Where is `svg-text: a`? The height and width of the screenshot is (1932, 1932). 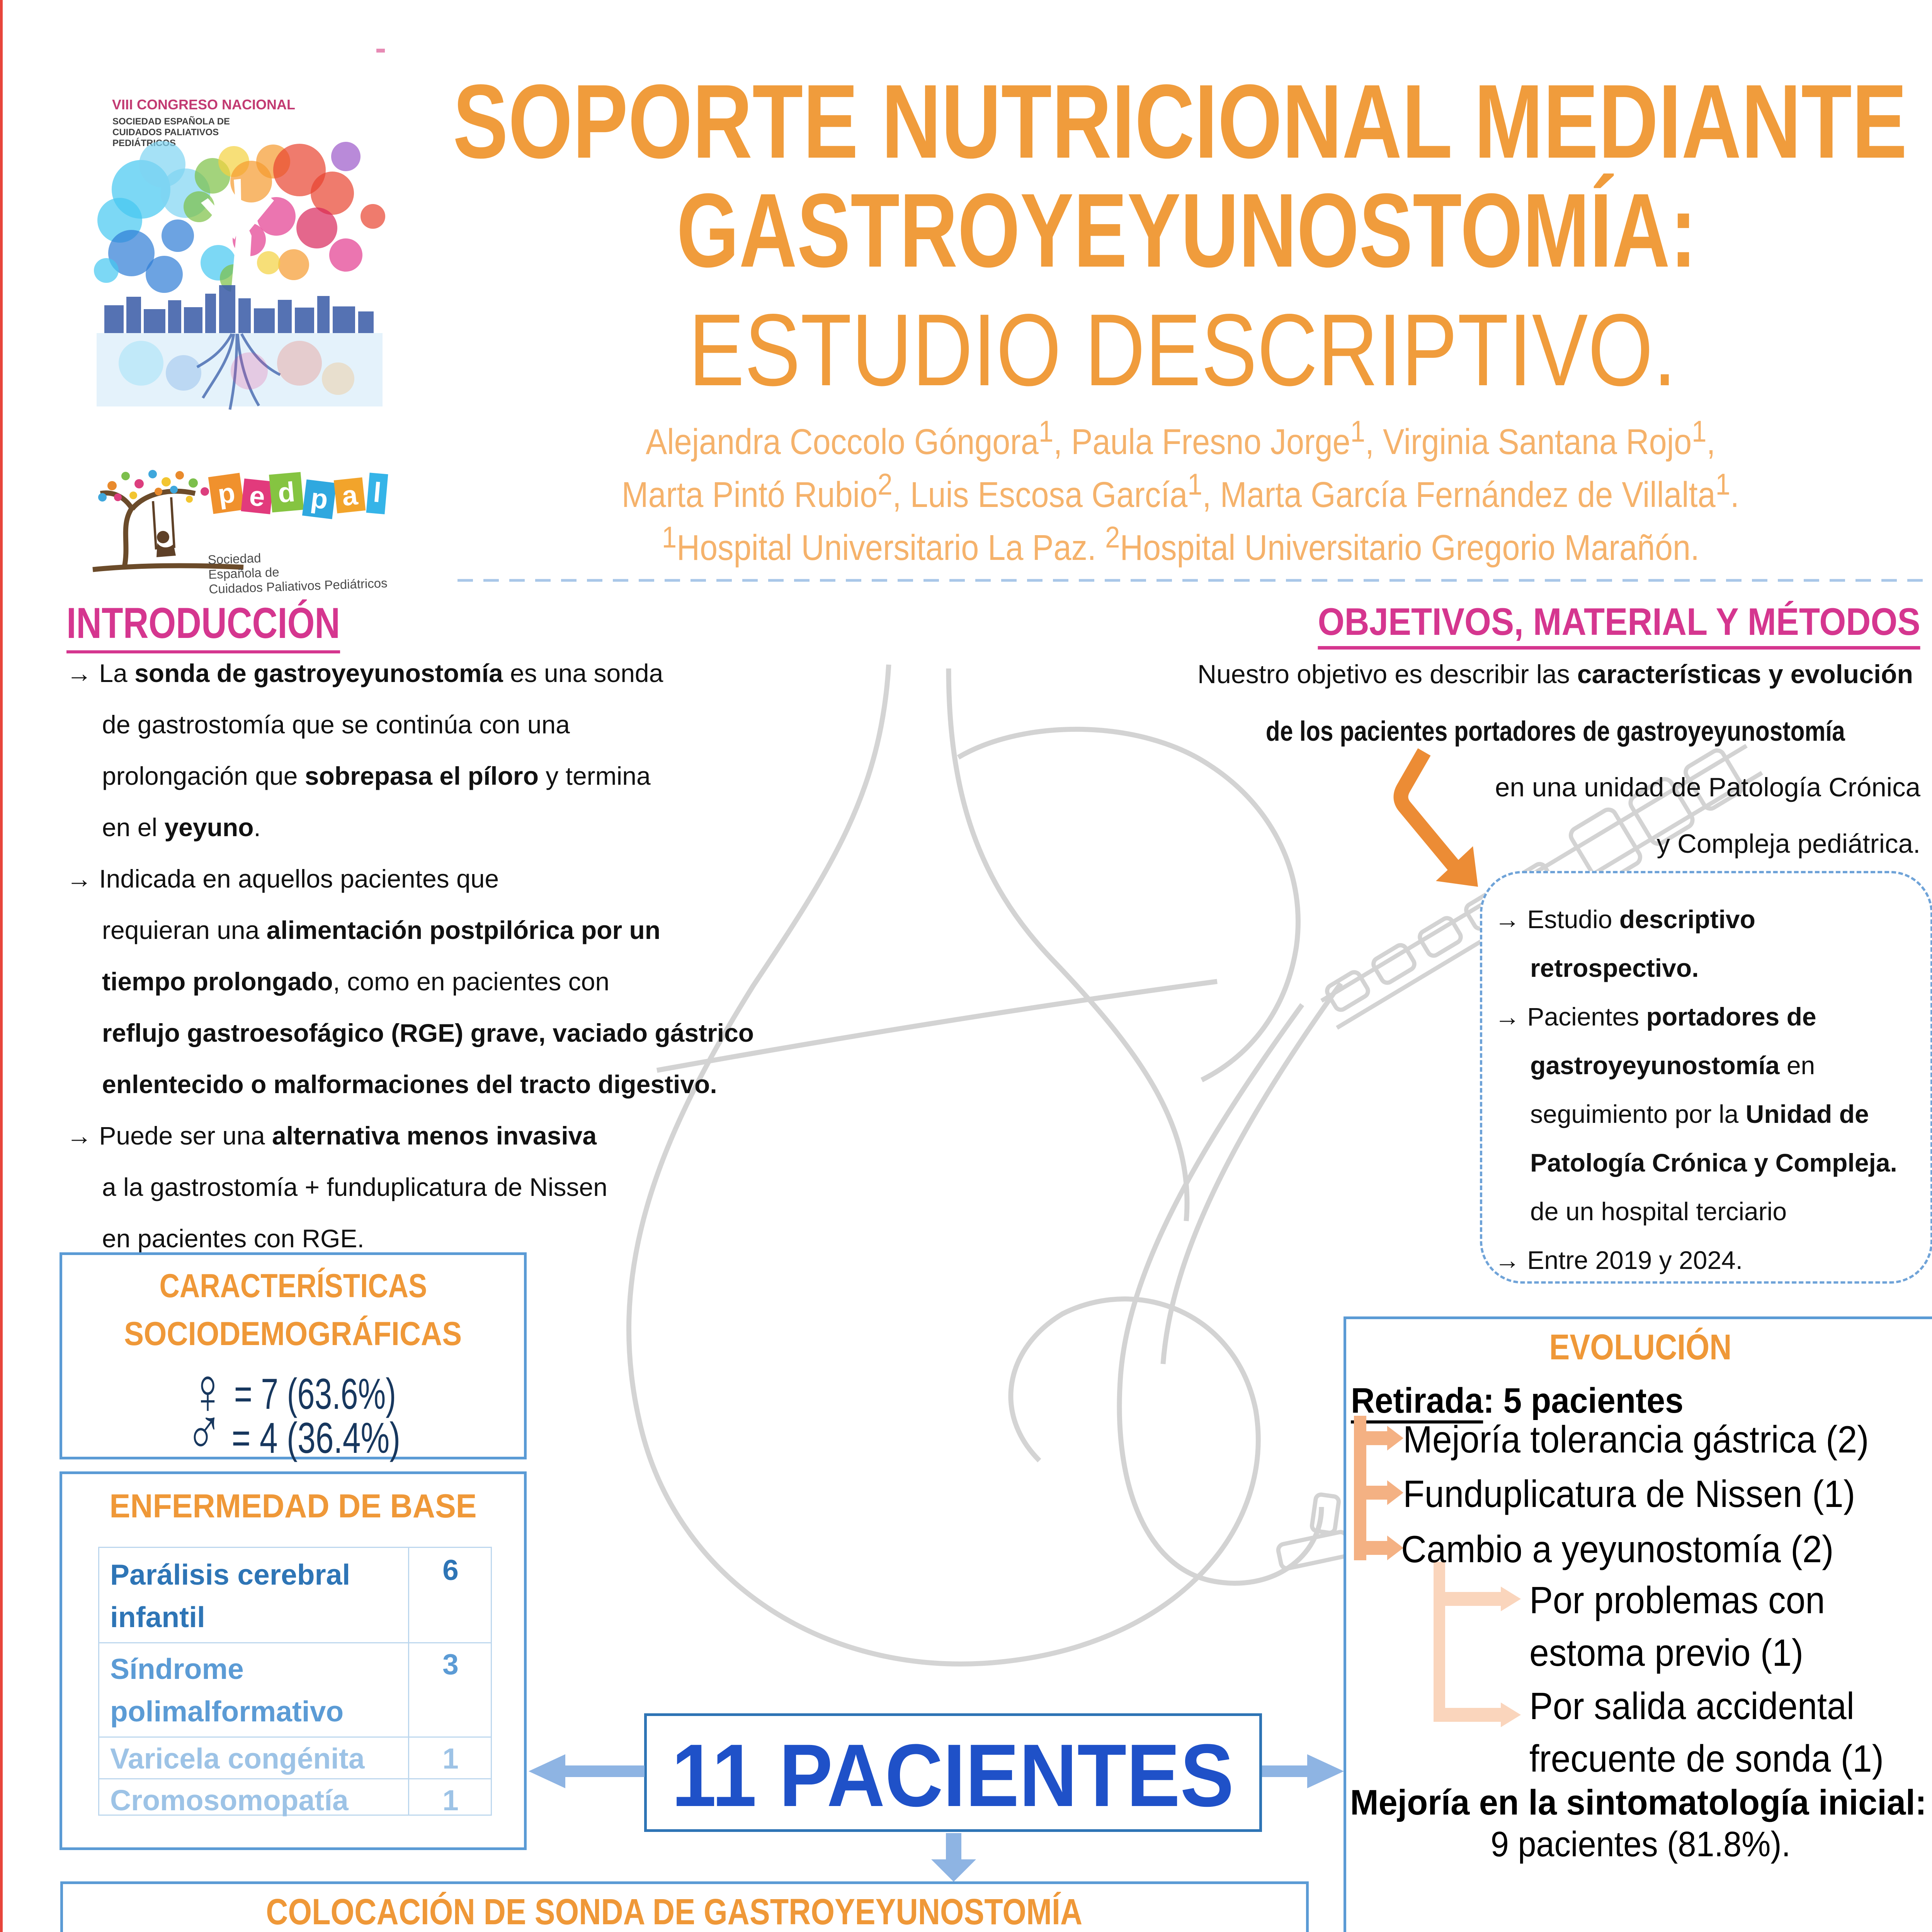 svg-text: a is located at coordinates (349, 496).